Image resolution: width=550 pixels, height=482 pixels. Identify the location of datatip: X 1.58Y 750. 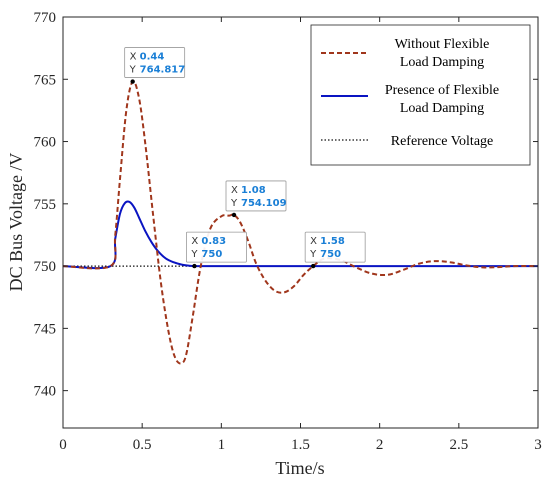
(335, 250).